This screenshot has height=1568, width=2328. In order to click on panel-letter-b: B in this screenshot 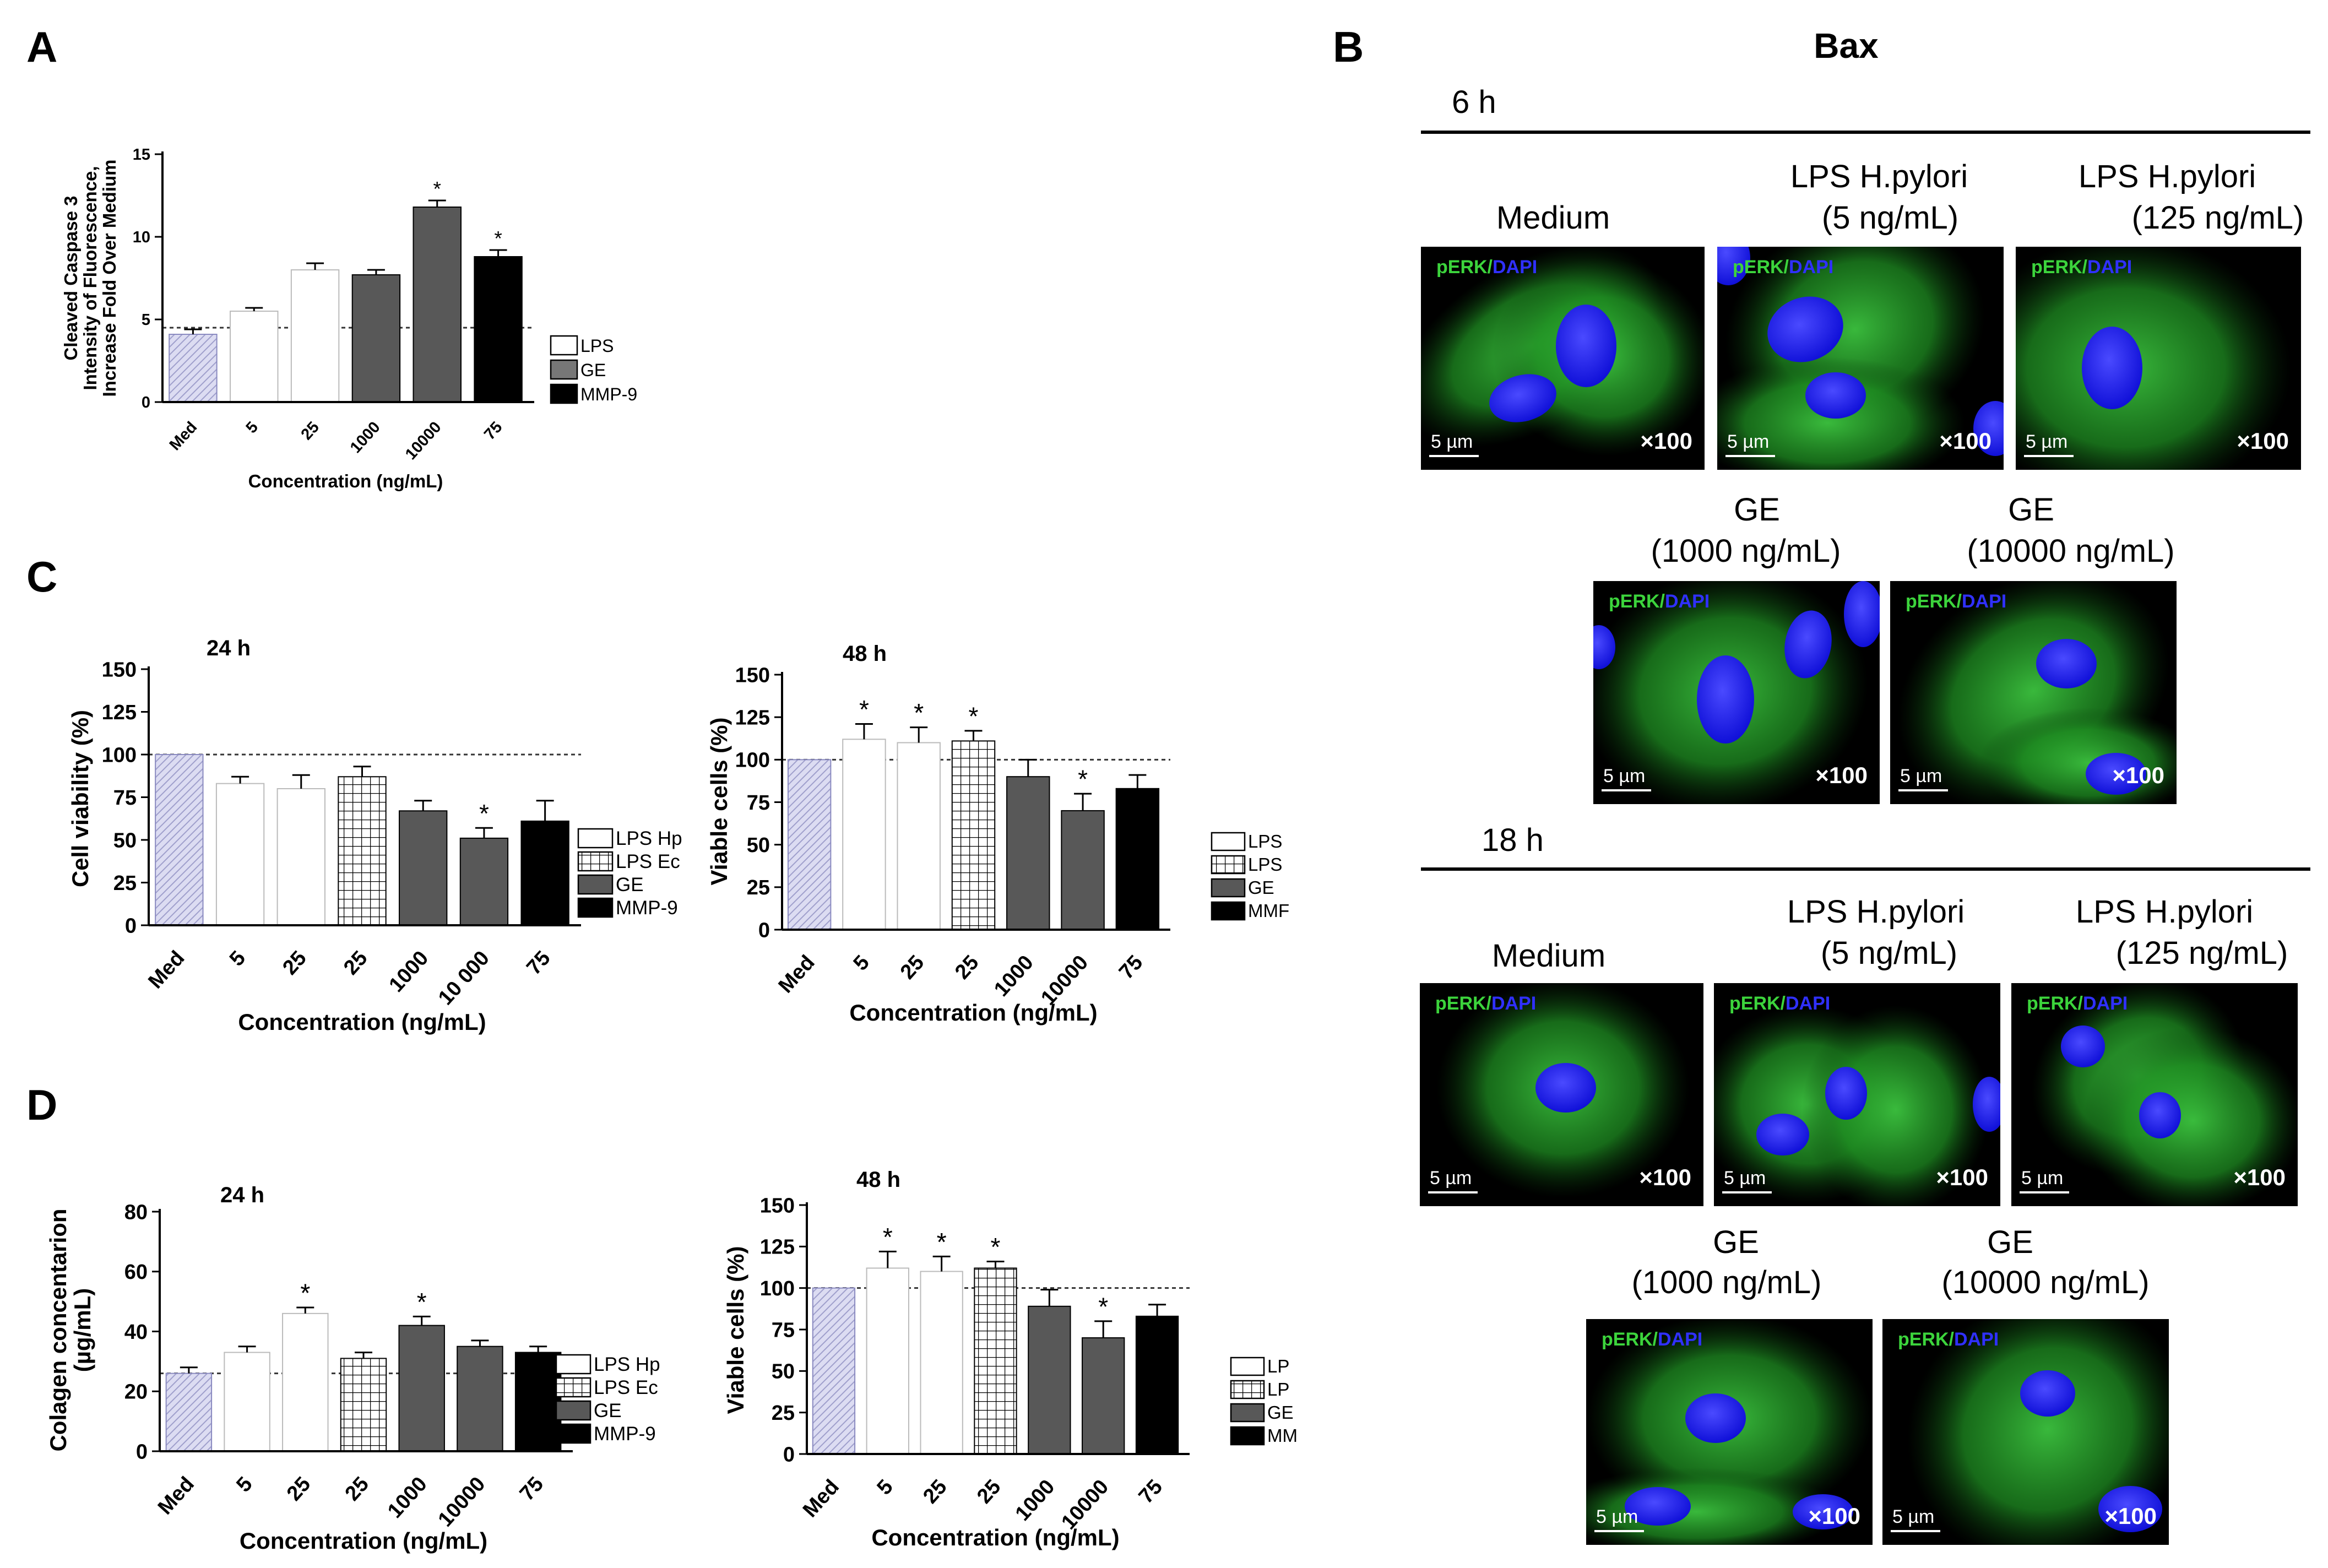, I will do `click(1349, 47)`.